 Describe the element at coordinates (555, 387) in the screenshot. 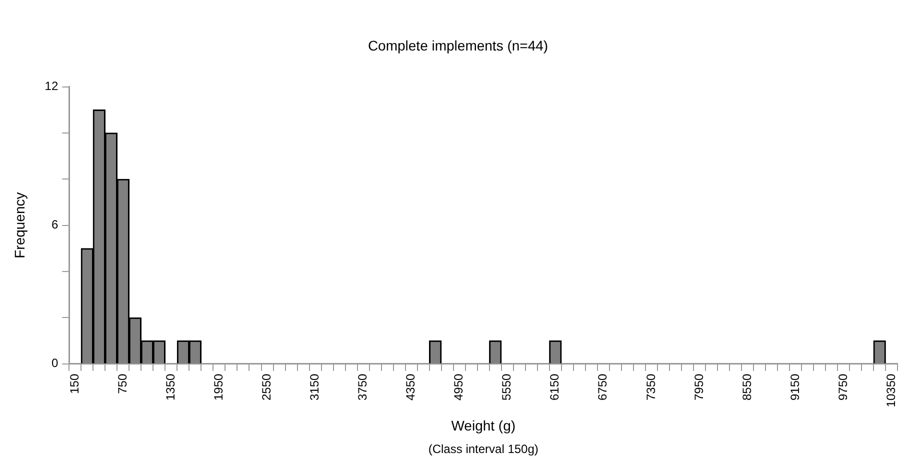

I see `x-tick-label: 6150` at that location.